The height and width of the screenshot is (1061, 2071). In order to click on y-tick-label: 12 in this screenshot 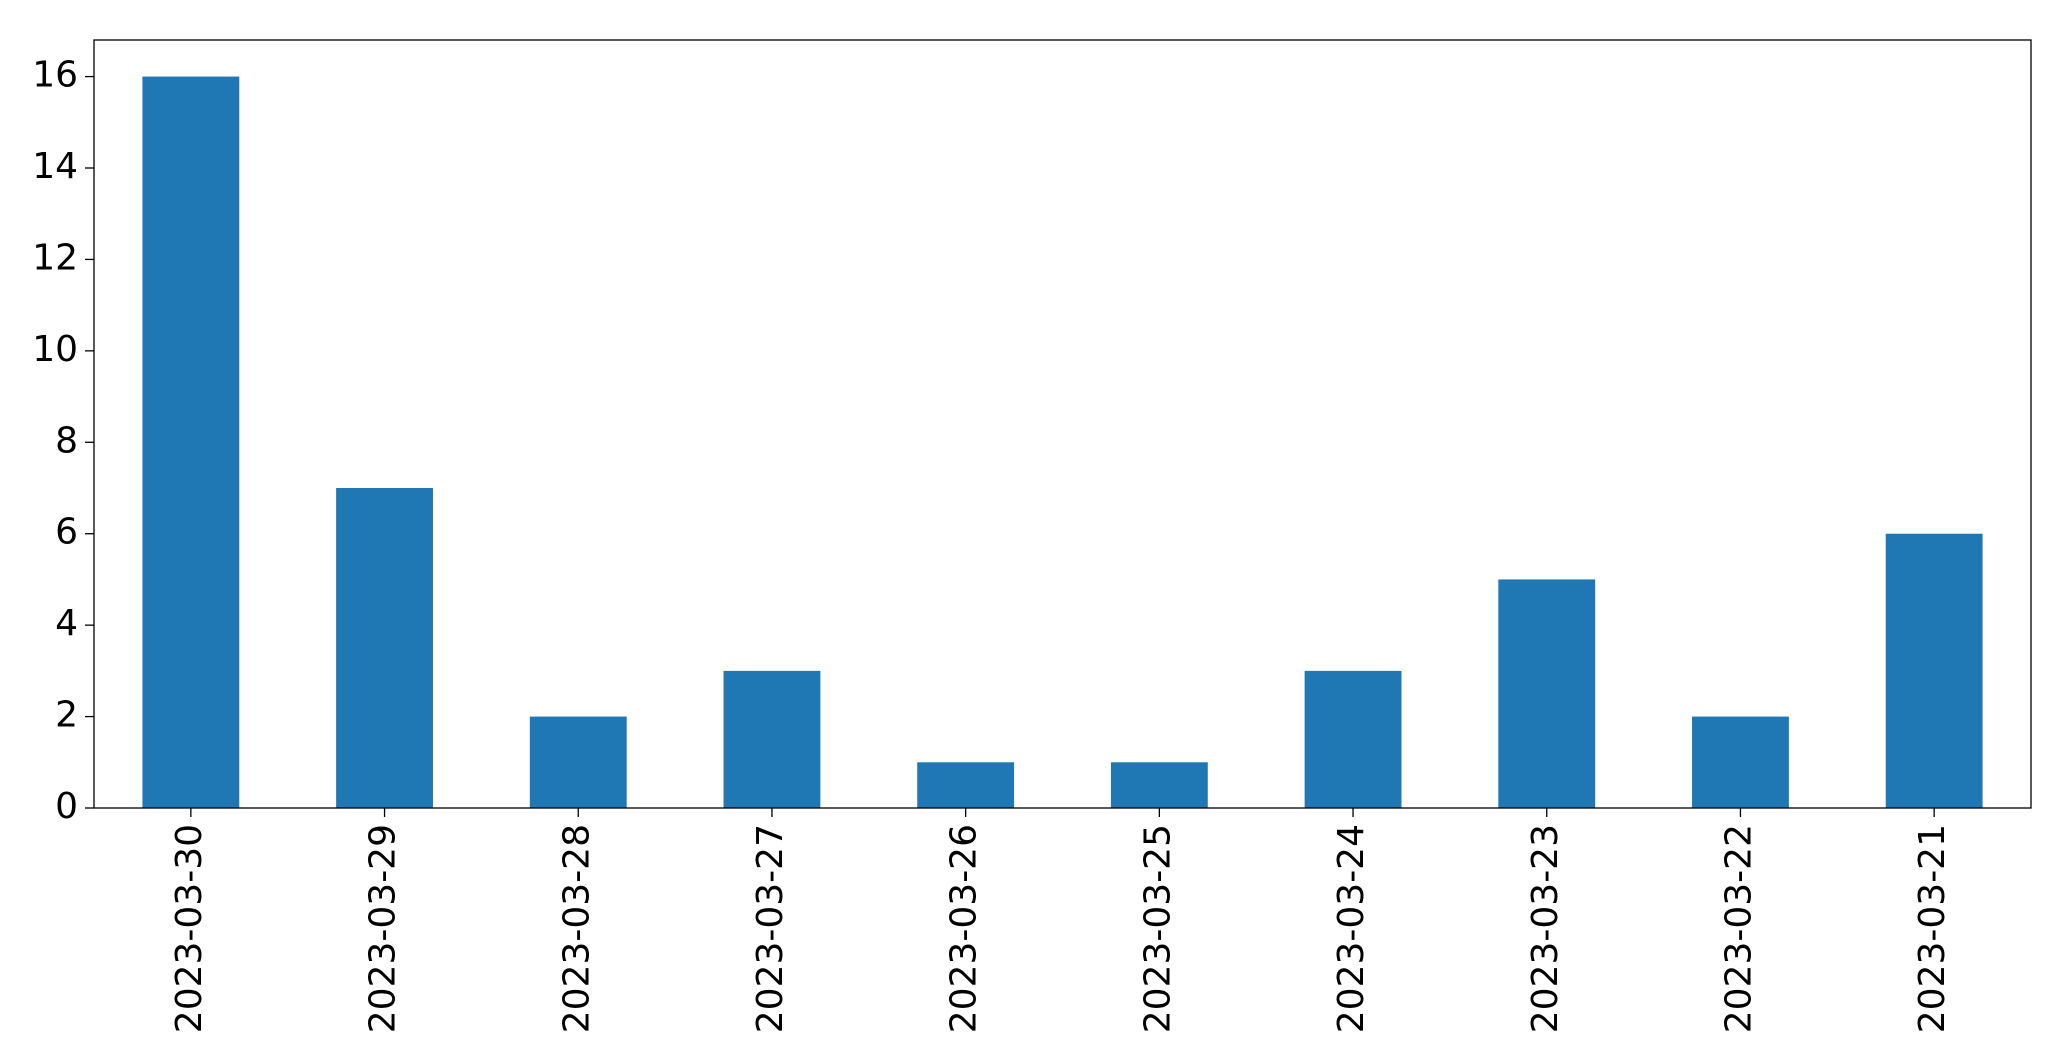, I will do `click(55, 257)`.